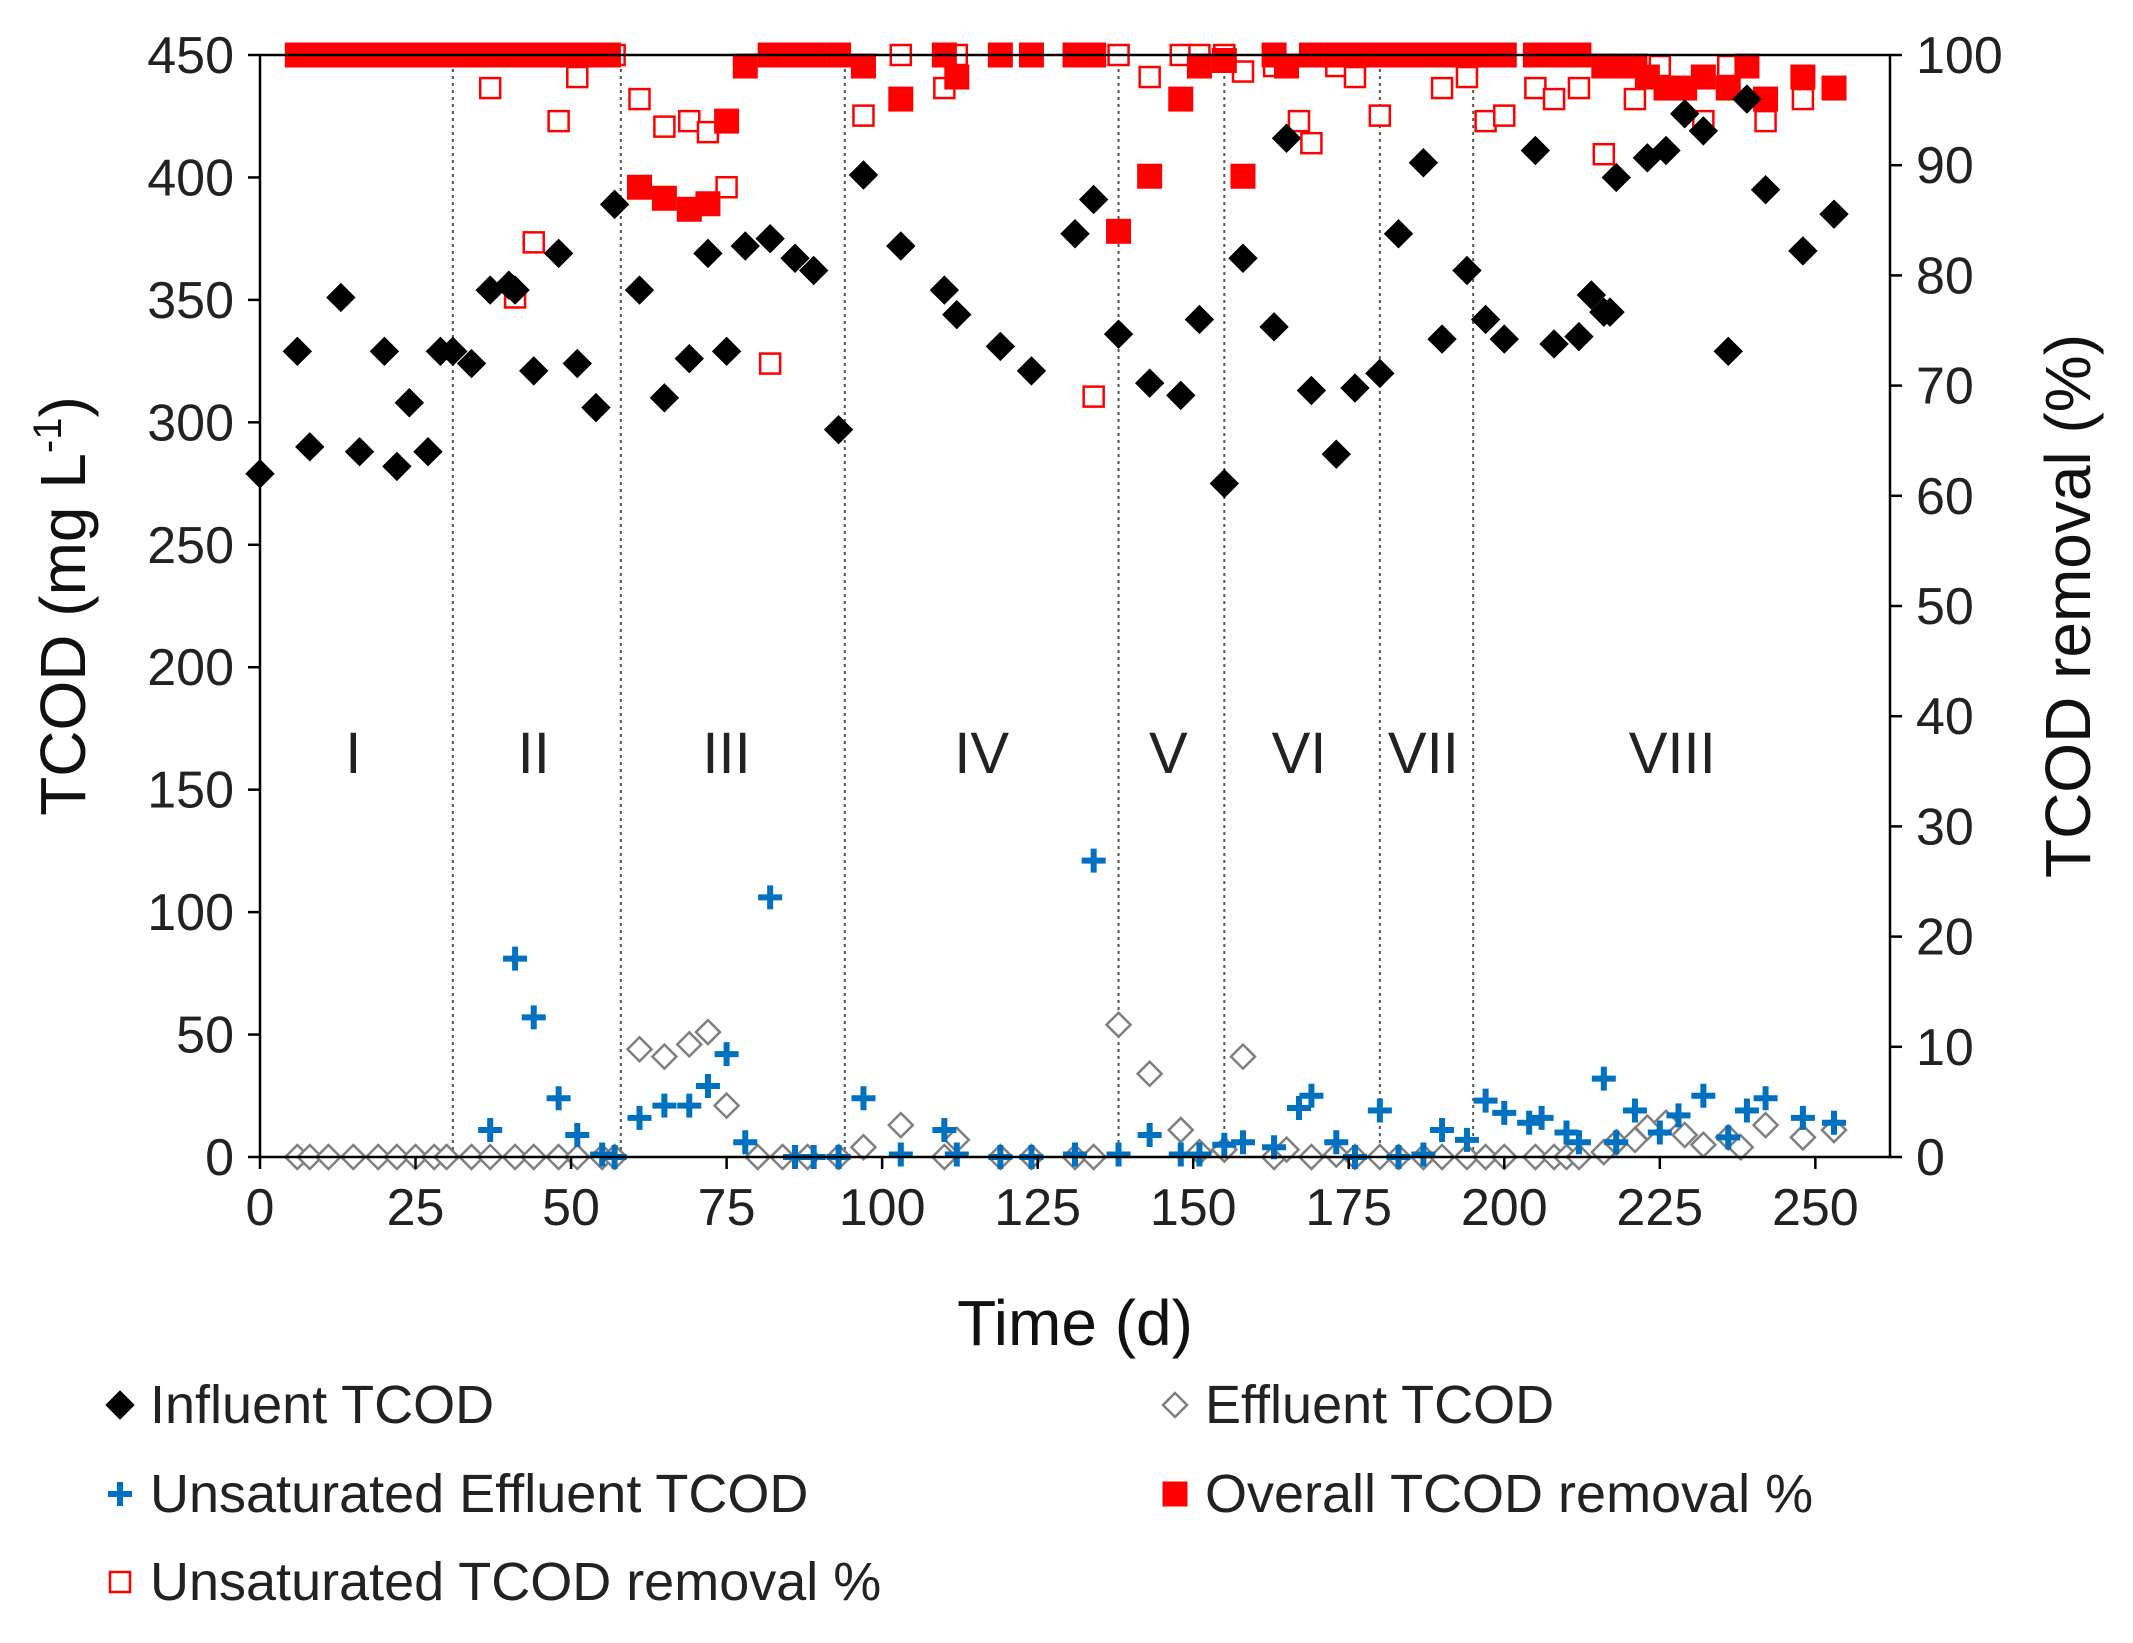  What do you see at coordinates (1423, 753) in the screenshot?
I see `phase-label: VII` at bounding box center [1423, 753].